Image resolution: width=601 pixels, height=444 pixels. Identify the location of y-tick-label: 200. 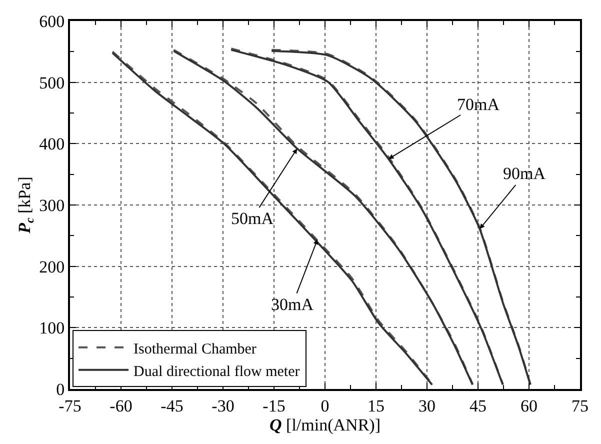
(52, 266).